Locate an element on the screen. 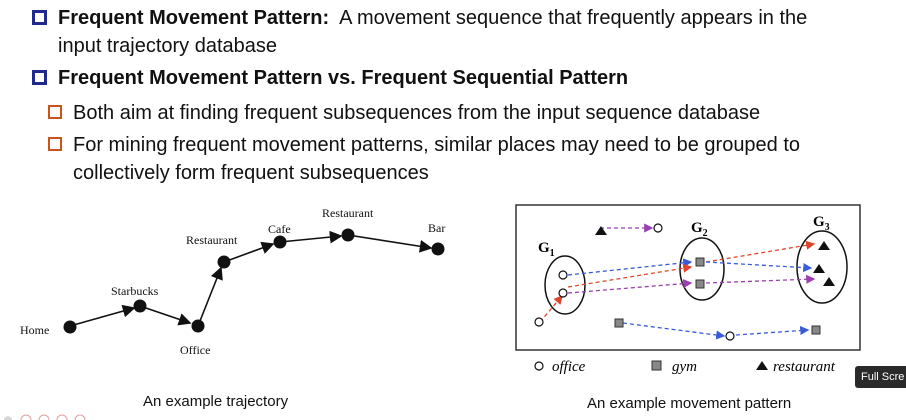 The width and height of the screenshot is (906, 420). label-starbucks: Starbucks is located at coordinates (135, 291).